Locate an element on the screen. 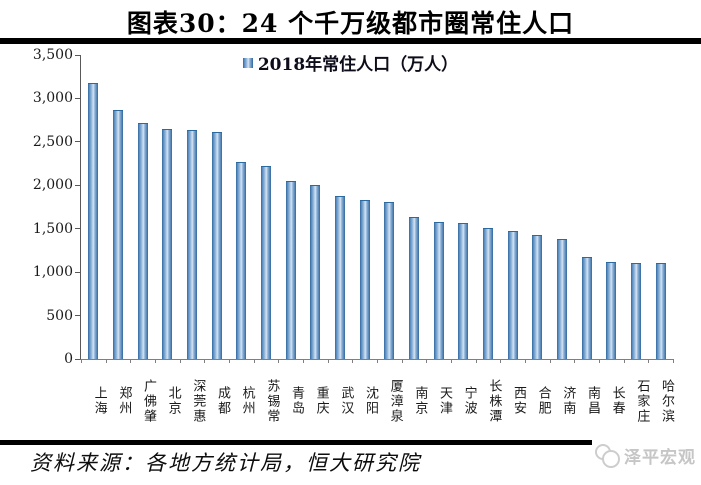 The height and width of the screenshot is (485, 701). legend-marker-icon is located at coordinates (247, 62).